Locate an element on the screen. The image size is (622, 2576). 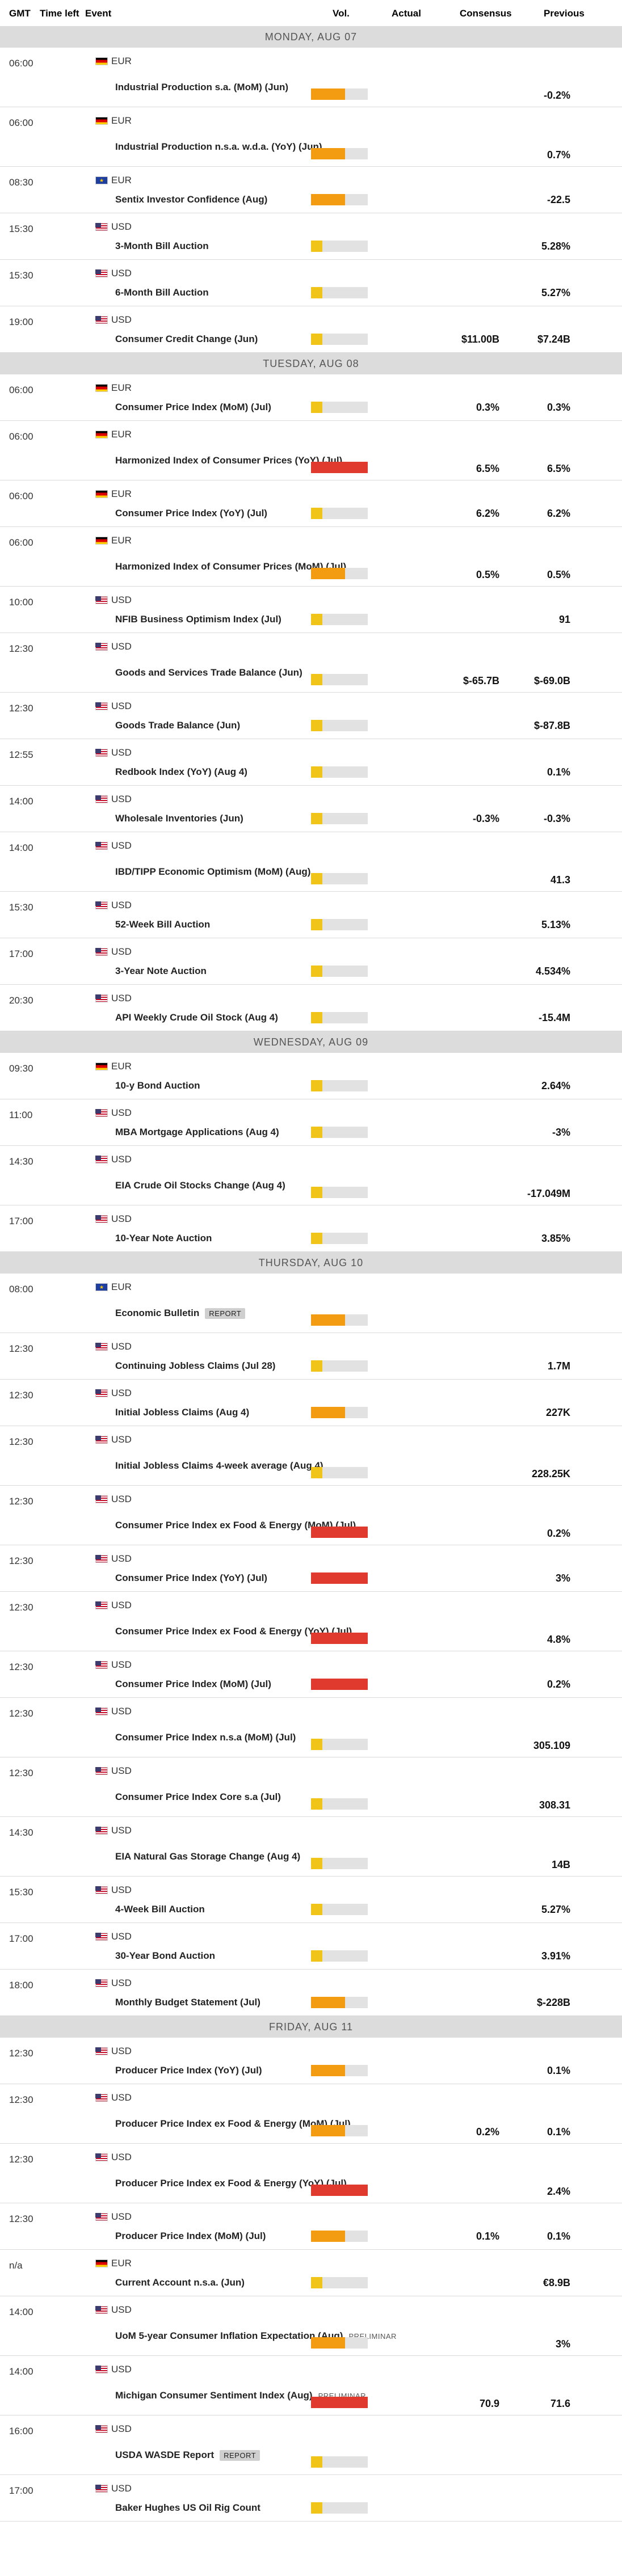
event-title: Initial Jobless Claims (Aug 4) is located at coordinates (182, 1412).